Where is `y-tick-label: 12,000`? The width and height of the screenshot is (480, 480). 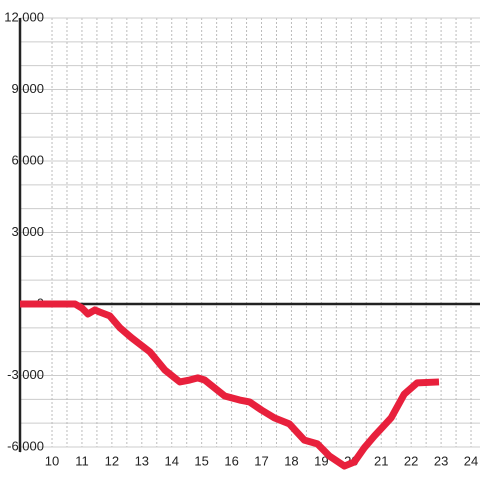
y-tick-label: 12,000 is located at coordinates (24, 16).